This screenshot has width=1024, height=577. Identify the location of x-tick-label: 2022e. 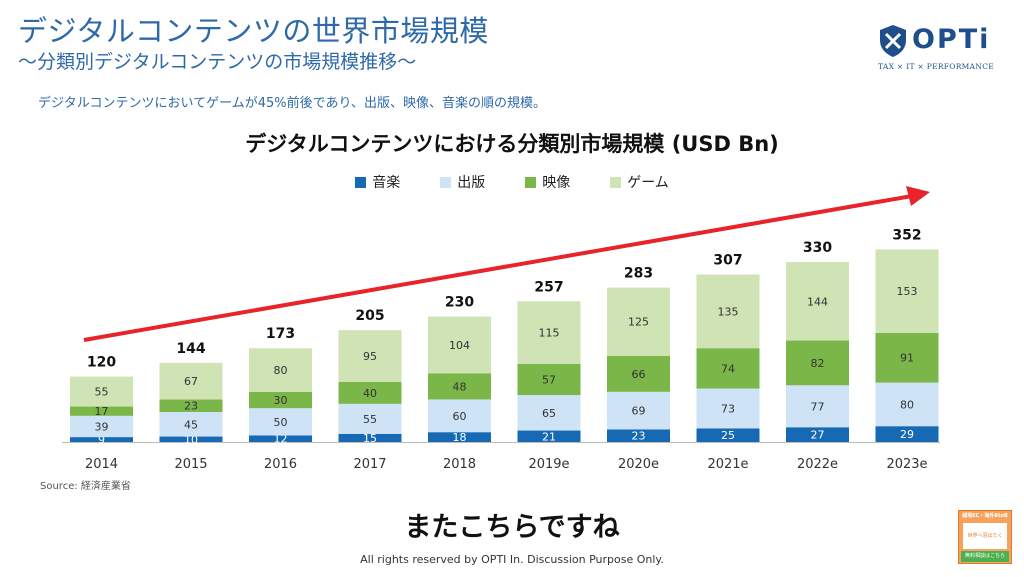
(817, 464).